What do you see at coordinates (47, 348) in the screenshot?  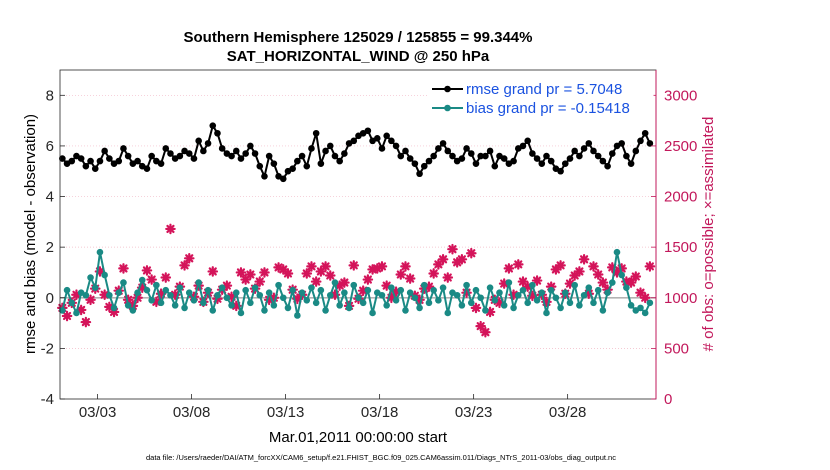 I see `left-tick-label-1: -2` at bounding box center [47, 348].